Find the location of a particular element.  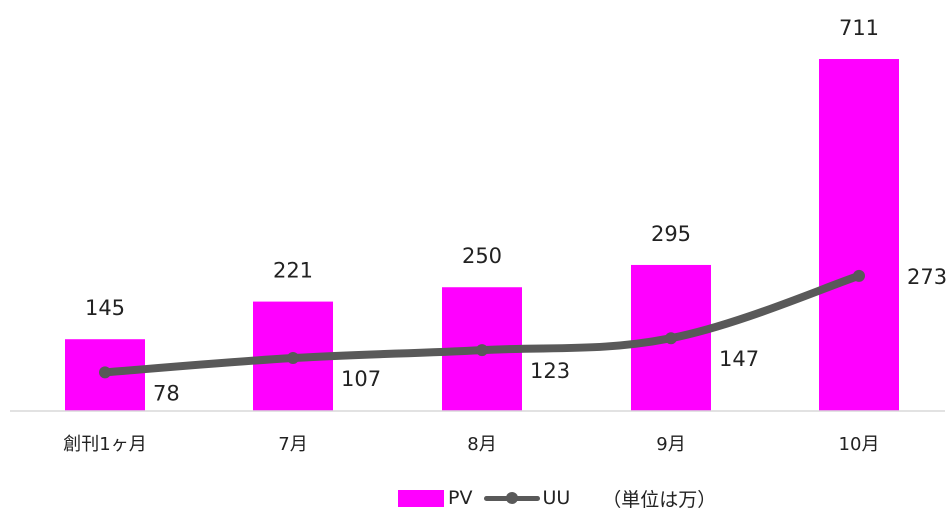

x-axis-tick-labels: 創刊1ヶ月 7月 8月 9月 10月 is located at coordinates (471, 444).